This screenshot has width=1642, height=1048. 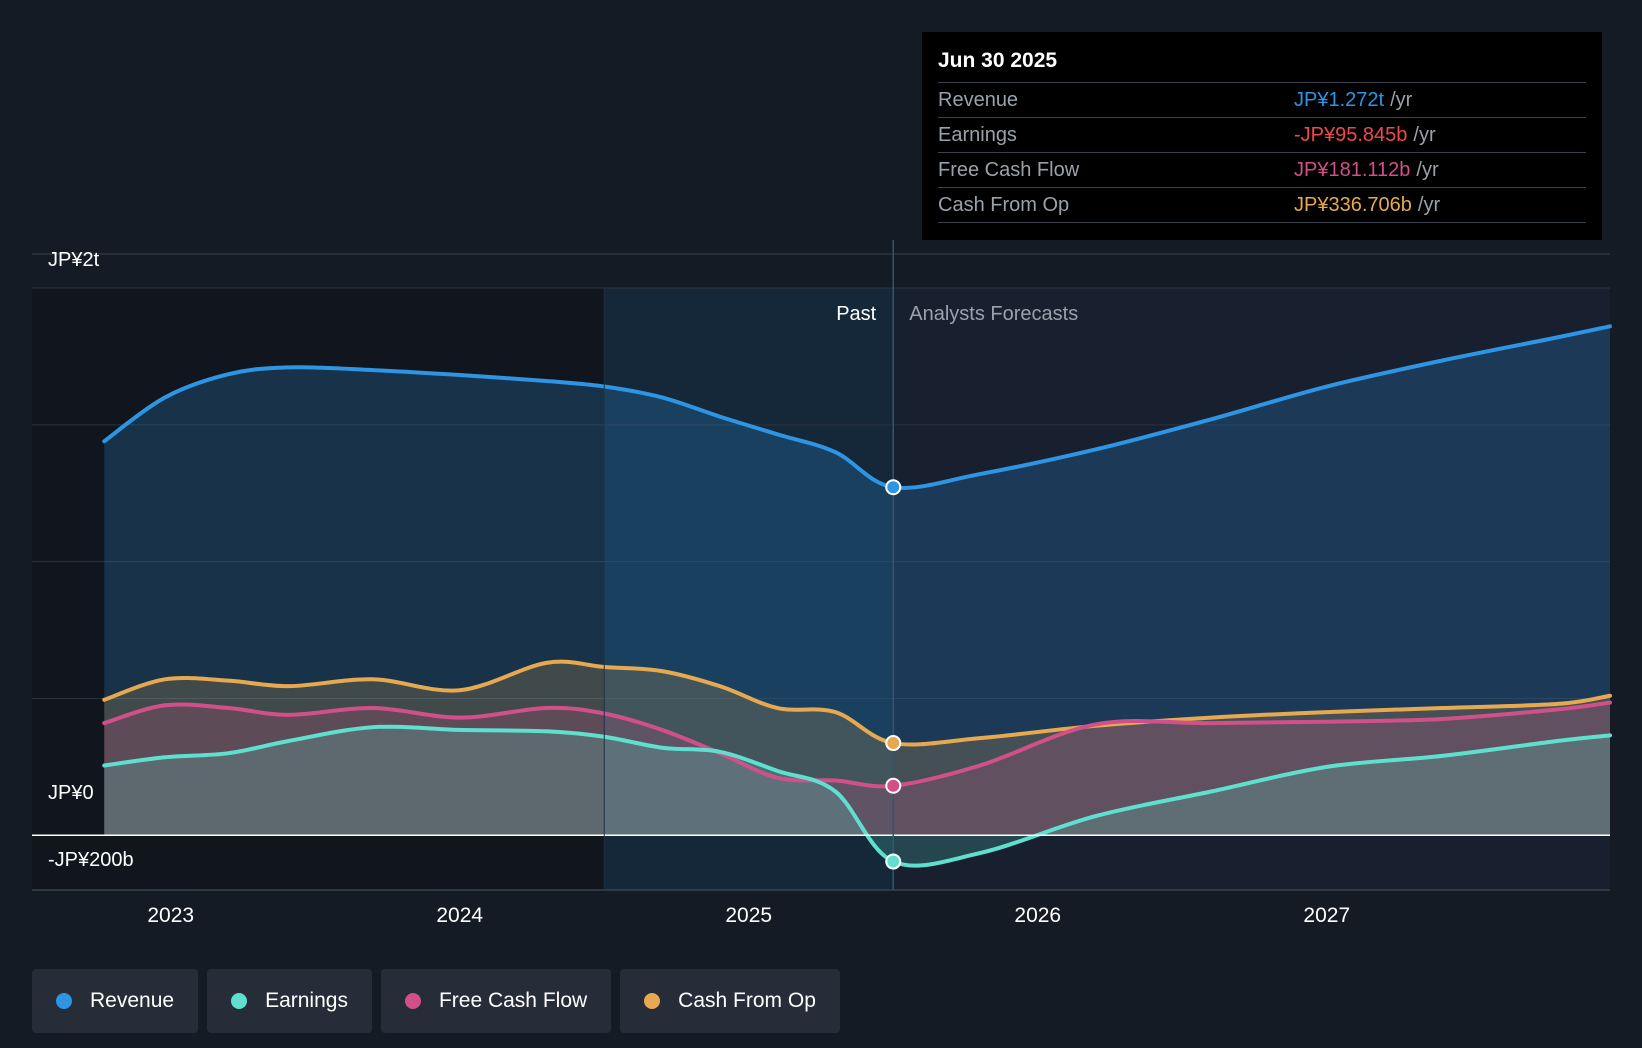 I want to click on x-tick-label: 2025, so click(x=748, y=915).